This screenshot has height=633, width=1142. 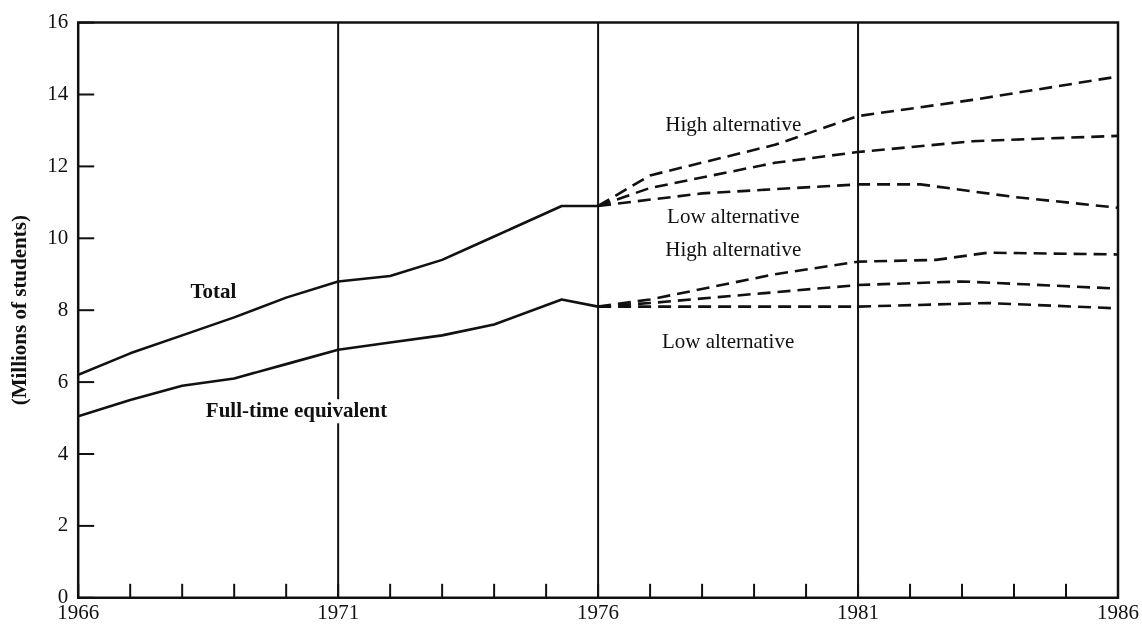 I want to click on series-label: Full-time equivalent, so click(x=296, y=409).